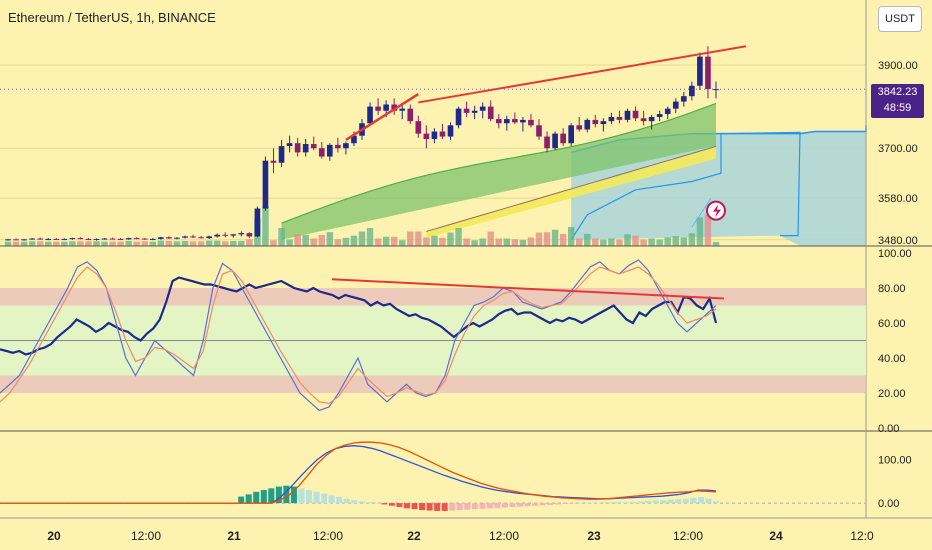  Describe the element at coordinates (571, 188) in the screenshot. I see `slow-ma-line` at that location.